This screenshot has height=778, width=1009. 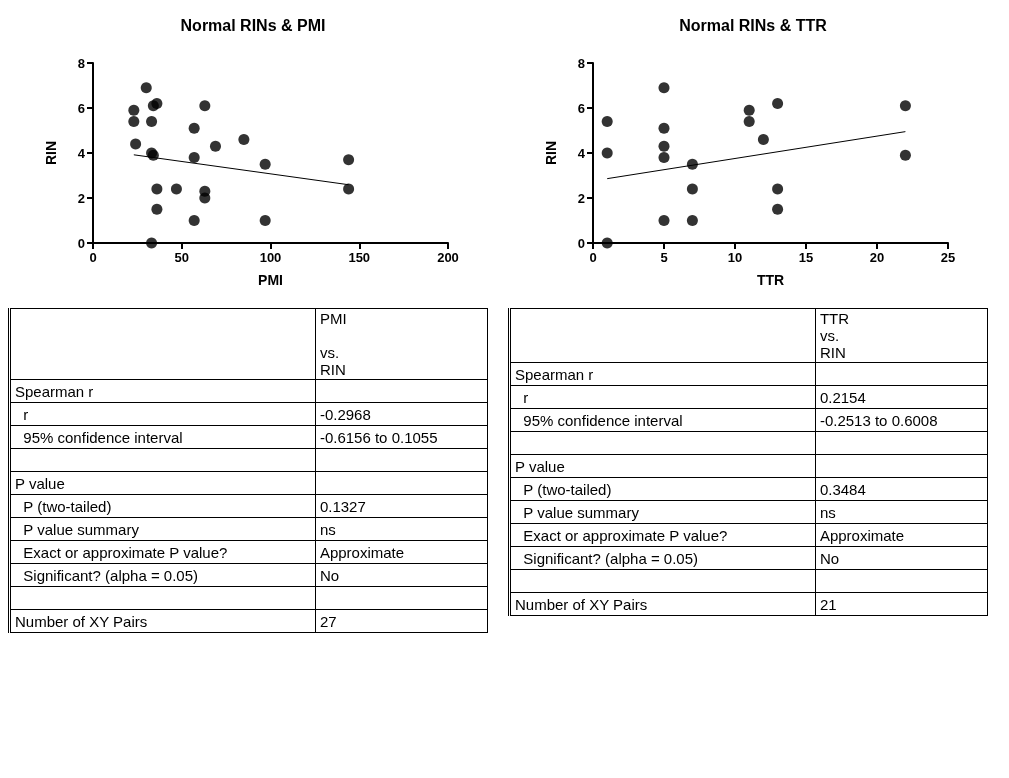 I want to click on text: -0.2968, so click(x=401, y=414).